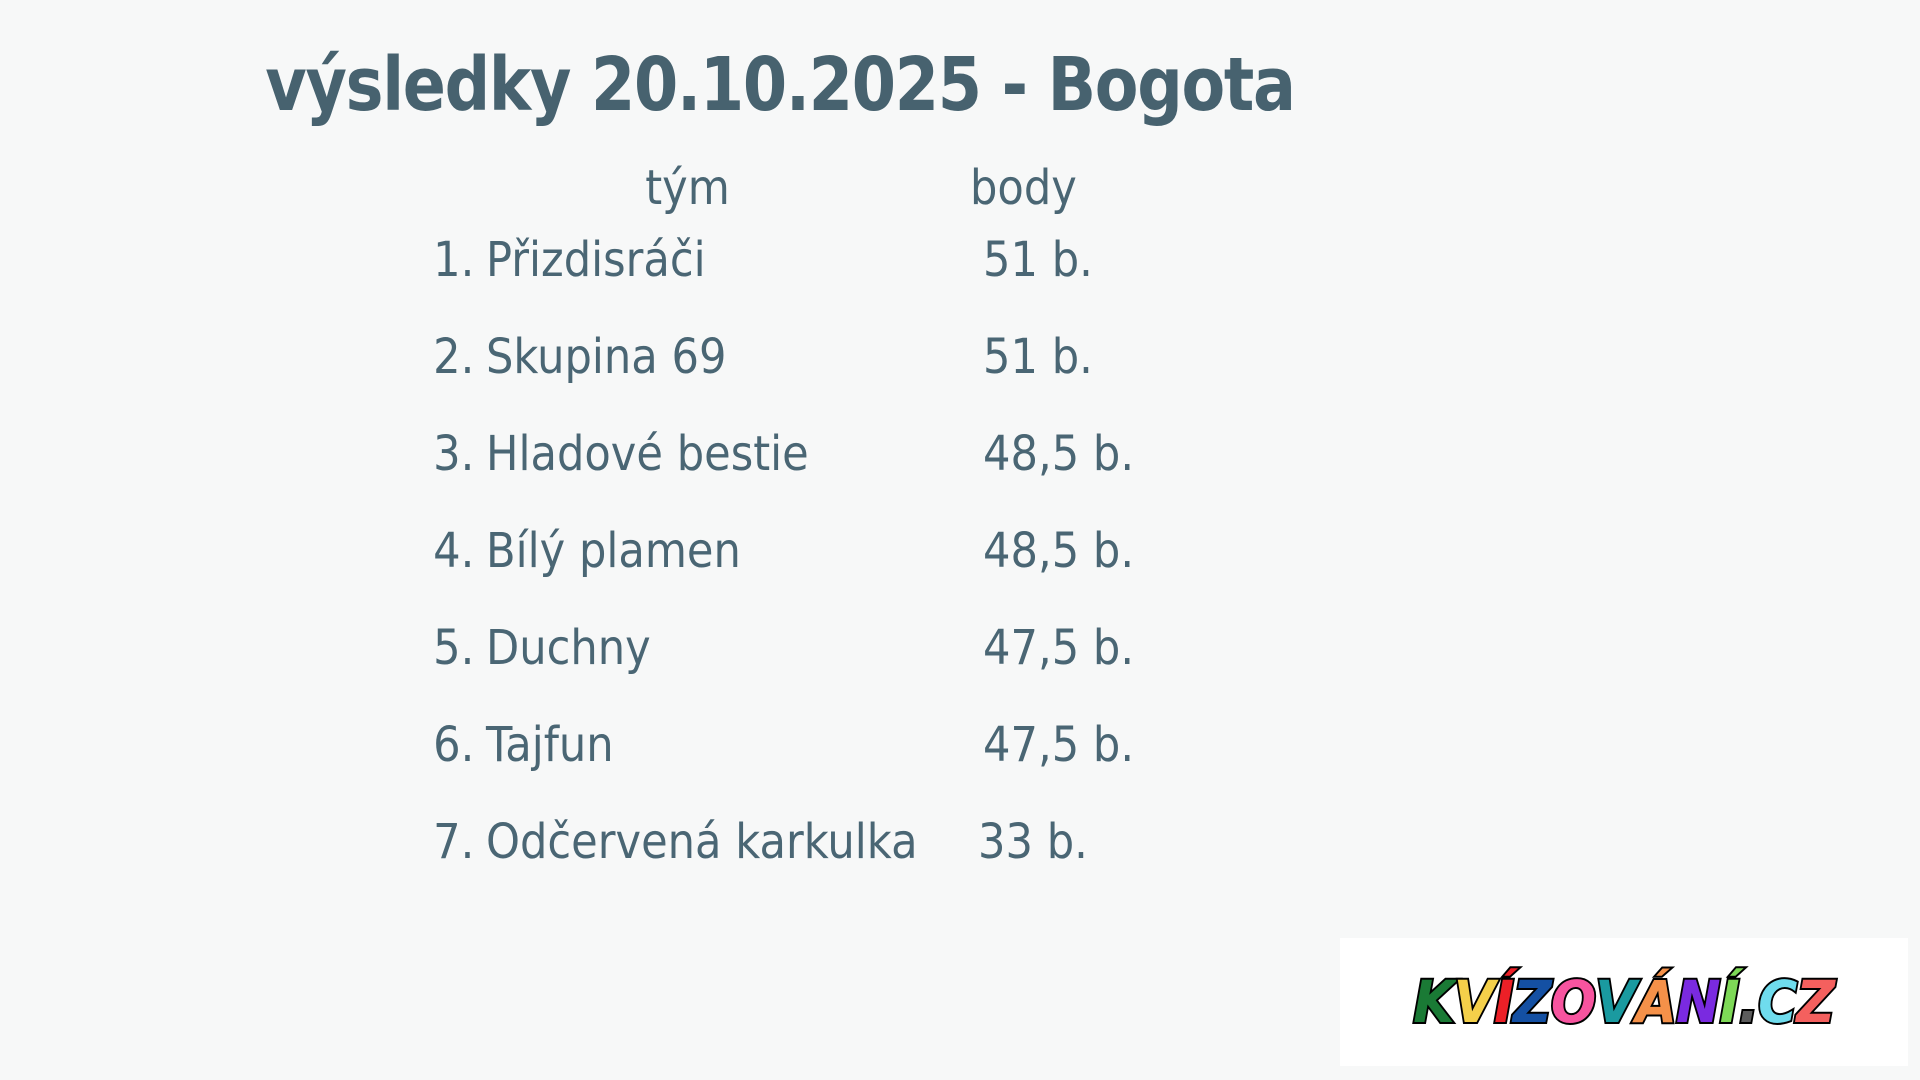 This screenshot has height=1080, width=1920. Describe the element at coordinates (1616, 1002) in the screenshot. I see `logo-letter-v2: V` at that location.